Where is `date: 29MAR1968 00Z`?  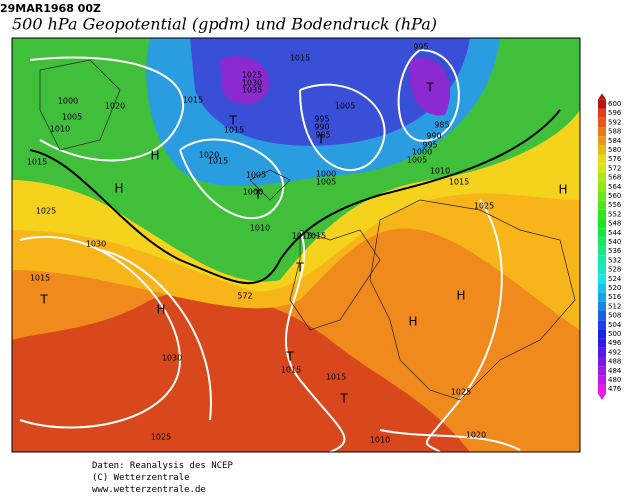 date: 29MAR1968 00Z is located at coordinates (50, 8).